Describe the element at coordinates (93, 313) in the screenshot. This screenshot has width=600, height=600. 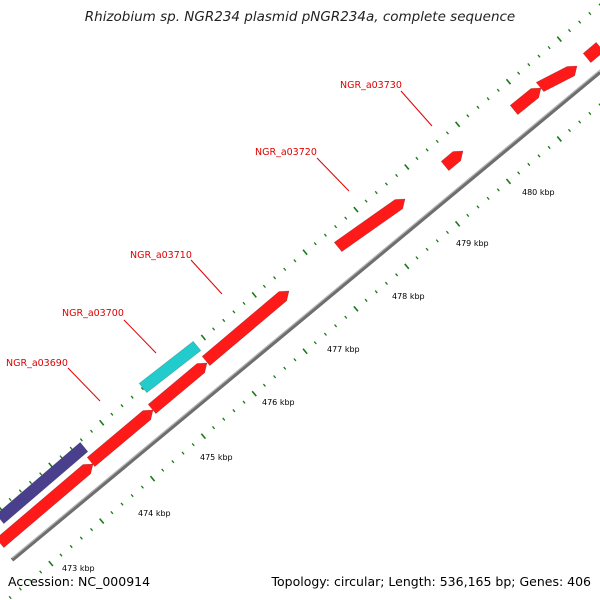
I see `gene-label: NGR_a03700` at that location.